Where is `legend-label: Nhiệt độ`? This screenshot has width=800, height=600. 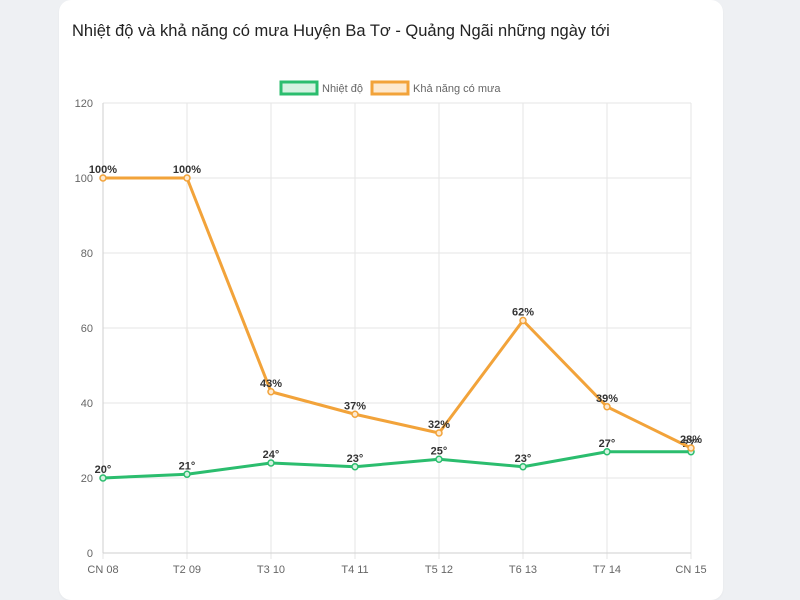
legend-label: Nhiệt độ is located at coordinates (342, 89).